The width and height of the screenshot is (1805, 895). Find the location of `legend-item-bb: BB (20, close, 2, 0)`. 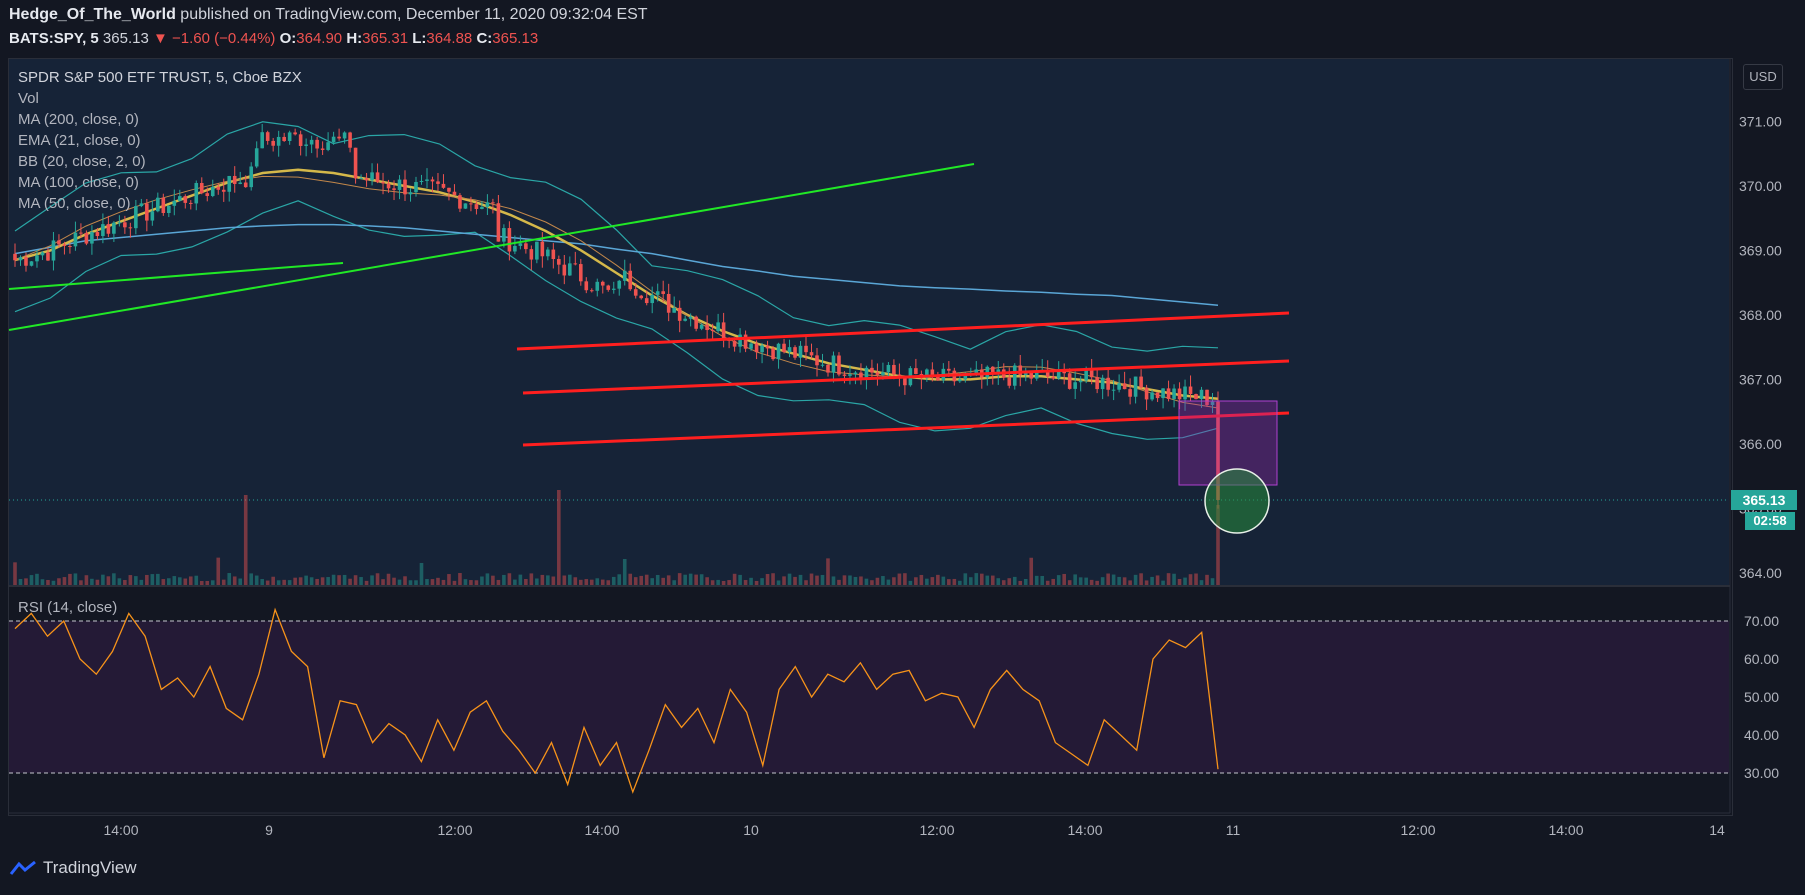

legend-item-bb: BB (20, close, 2, 0) is located at coordinates (82, 161).